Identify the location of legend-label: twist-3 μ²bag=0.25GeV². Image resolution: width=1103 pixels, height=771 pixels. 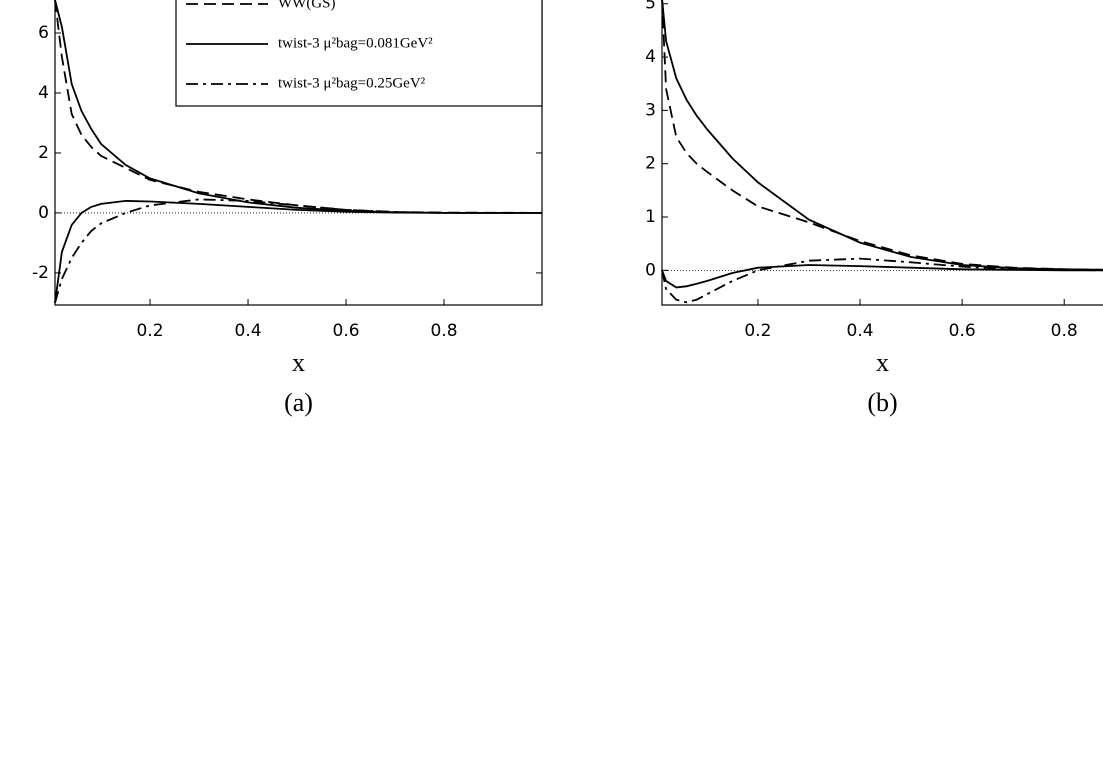
(352, 83).